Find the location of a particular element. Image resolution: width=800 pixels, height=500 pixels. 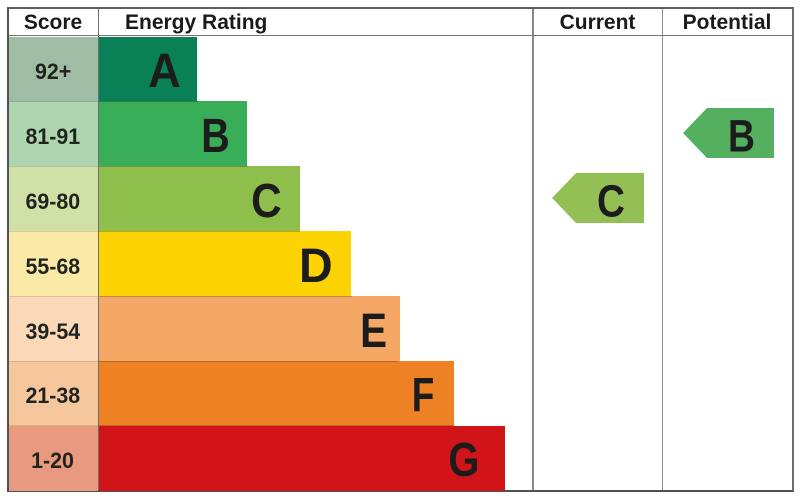

svg-text: B is located at coordinates (741, 136).